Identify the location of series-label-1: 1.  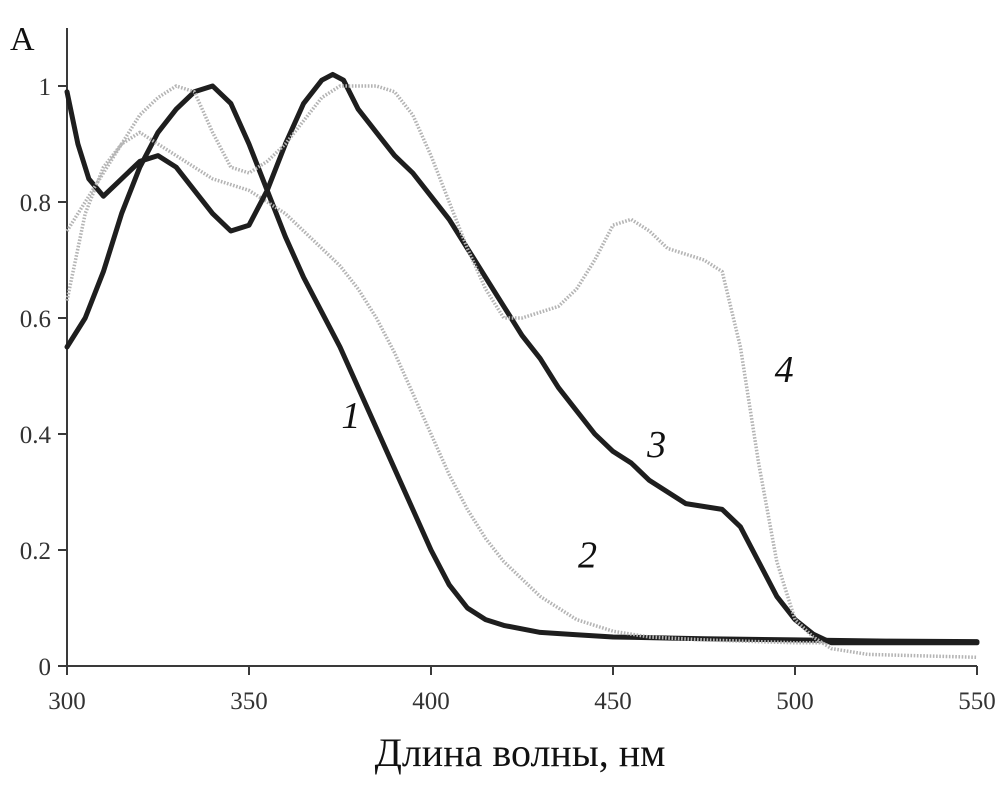
(350, 416).